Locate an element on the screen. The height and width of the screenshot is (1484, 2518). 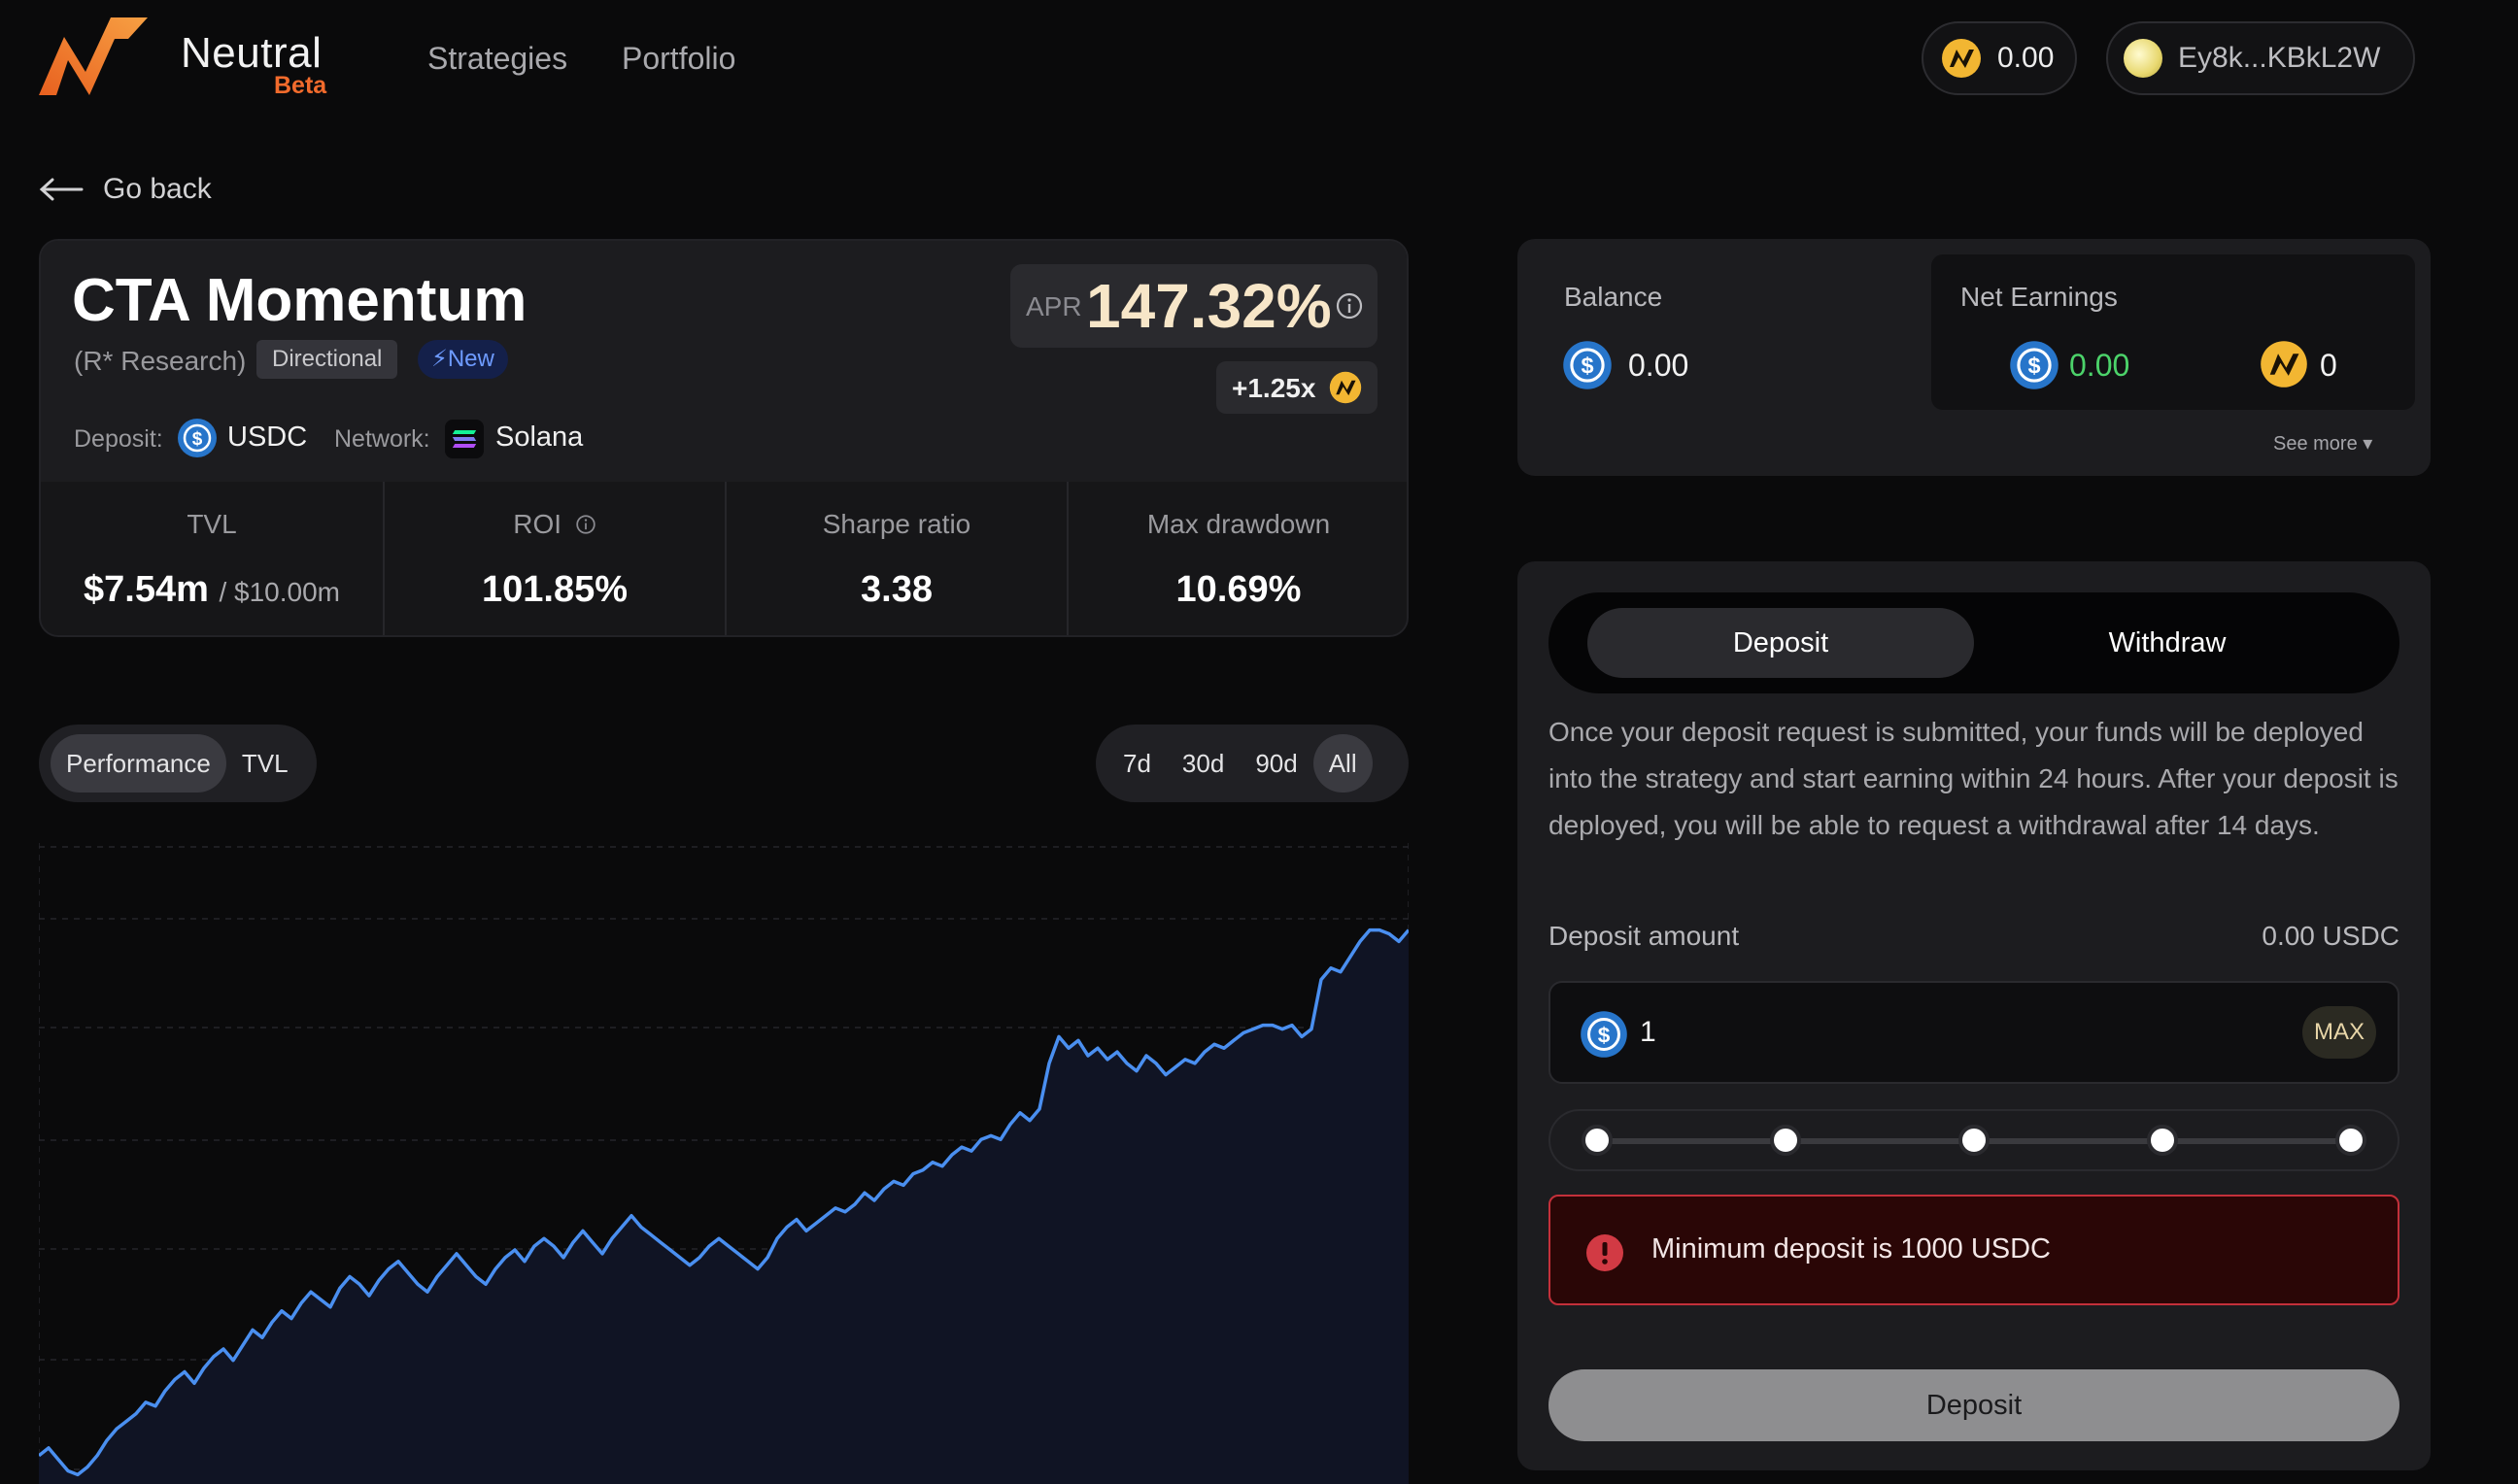
deposit-withdraw-tabs: Deposit Withdraw is located at coordinates (1973, 643).